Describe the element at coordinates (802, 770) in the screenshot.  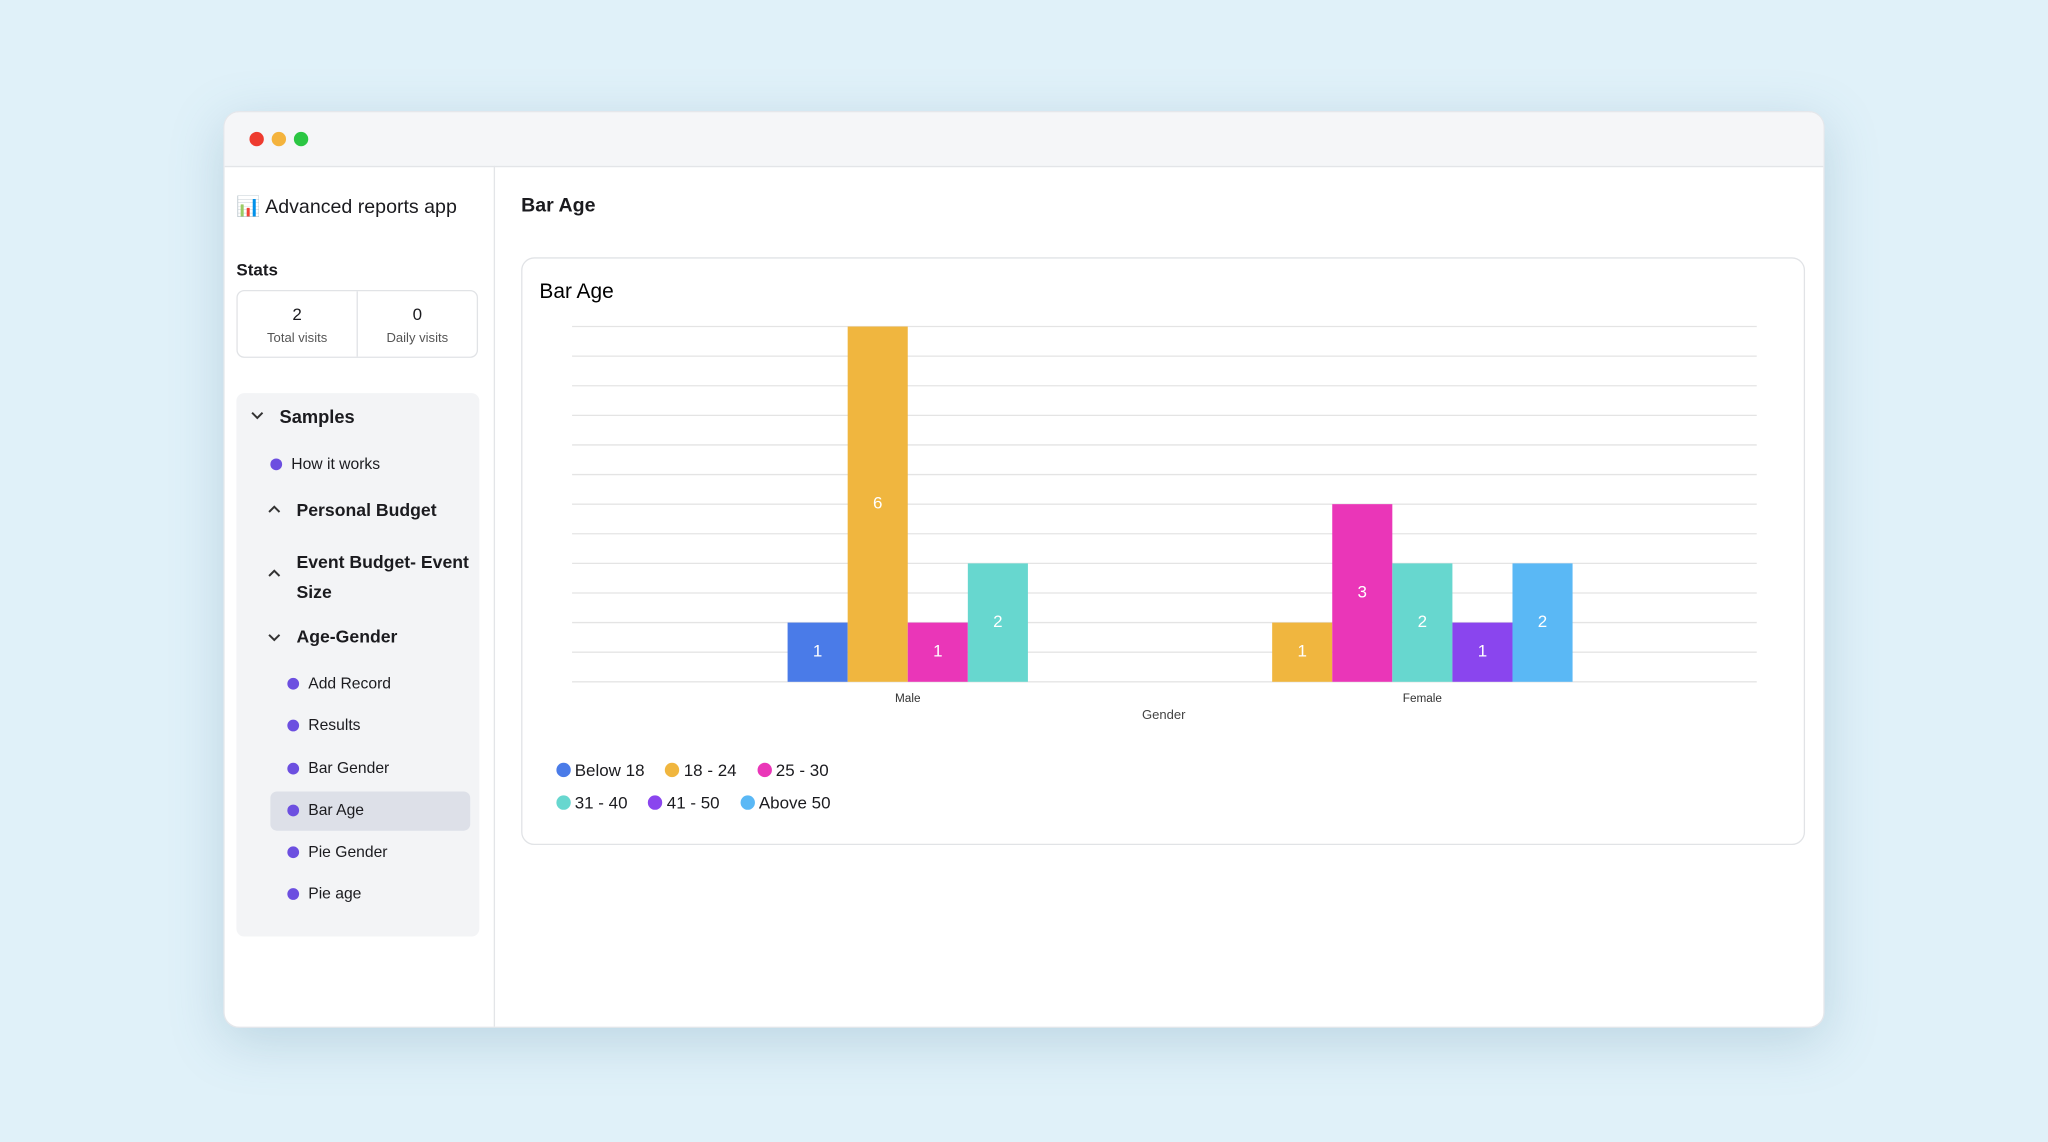
I see `legend-label: 25 - 30` at that location.